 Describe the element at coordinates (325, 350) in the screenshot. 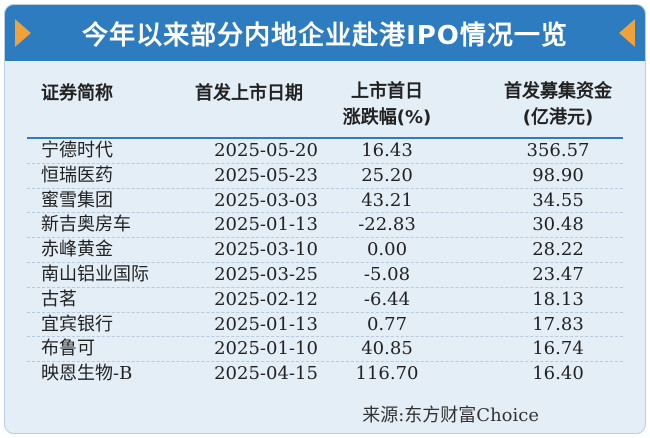

I see `table-row: 布鲁可 2025-01-10 40.85 16.74` at that location.